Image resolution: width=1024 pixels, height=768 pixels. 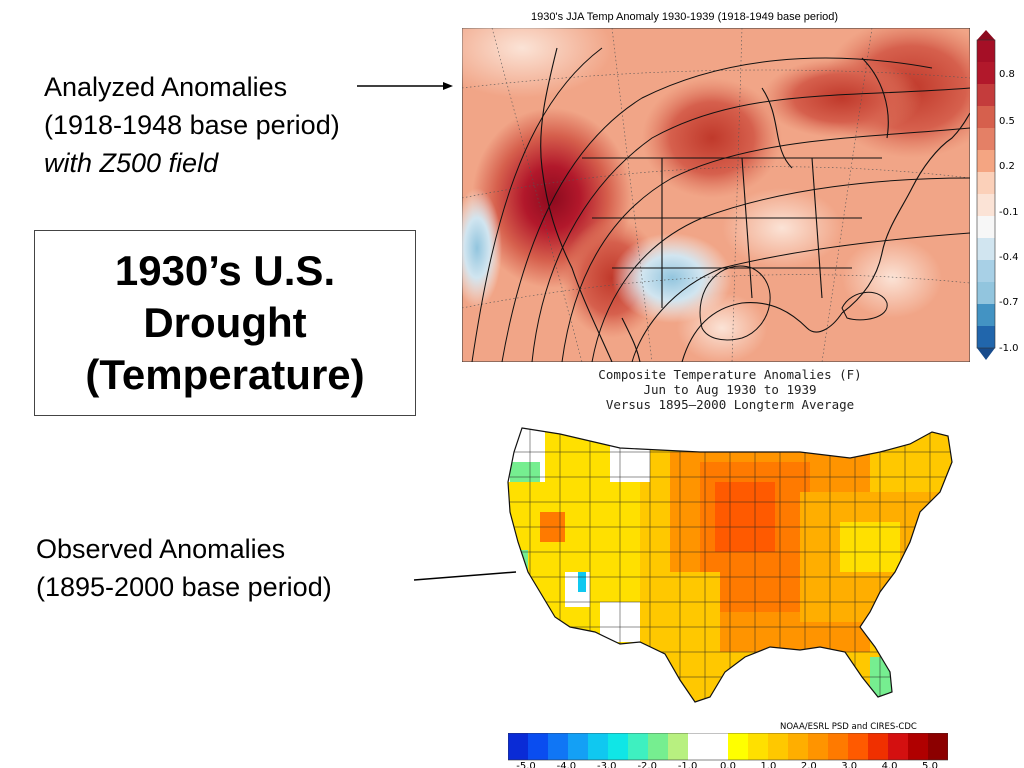 I want to click on bottom-title-line3: Versus 1895—2000 Longterm Average, so click(x=730, y=404).